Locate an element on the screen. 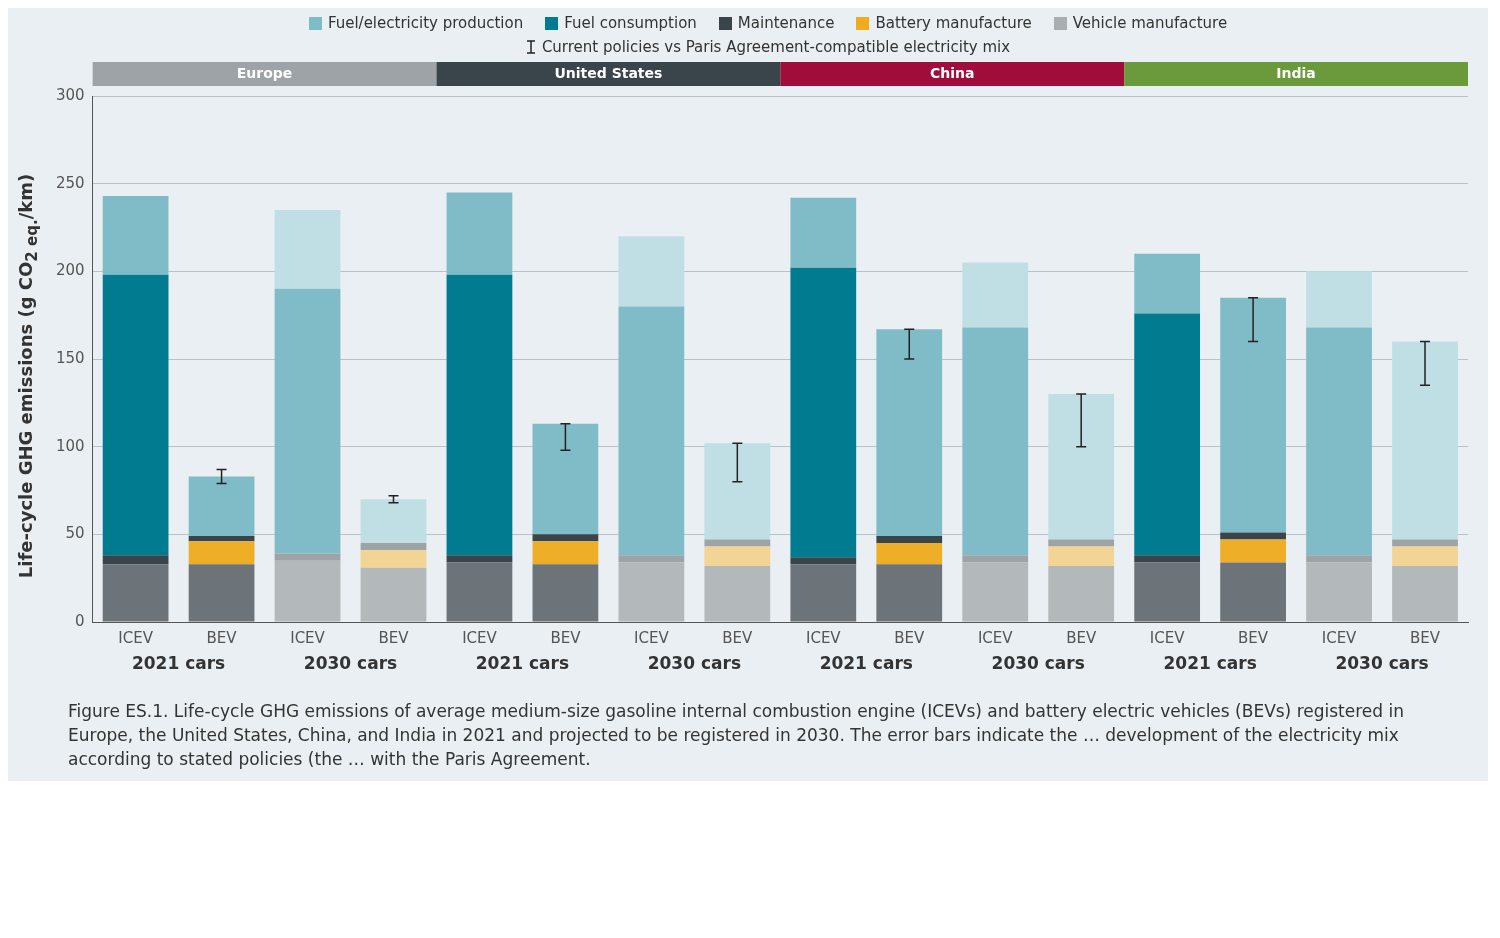  y-tick-label: 200 is located at coordinates (70, 270).